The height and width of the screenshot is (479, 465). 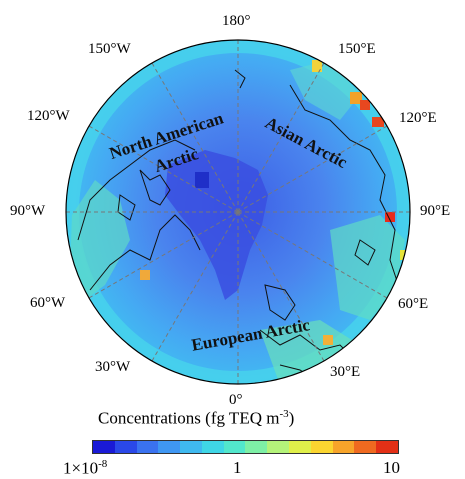 I want to click on colorbar, so click(x=245, y=447).